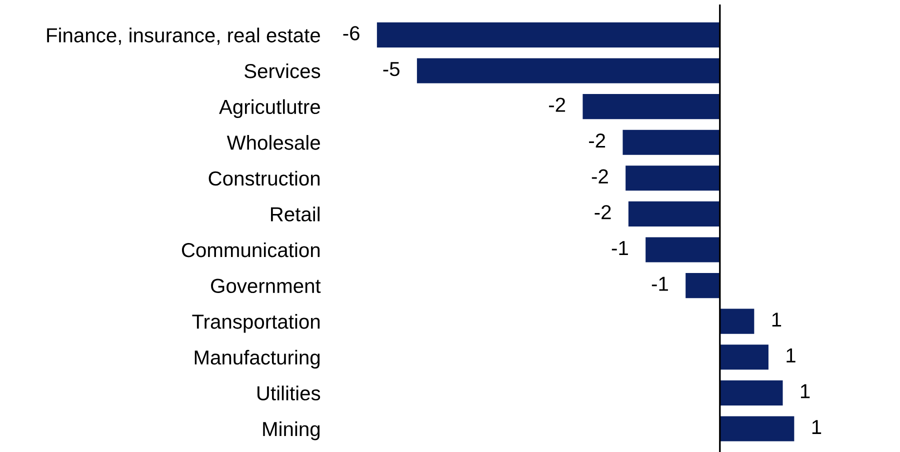 This screenshot has height=452, width=900. I want to click on data-label: -5, so click(391, 69).